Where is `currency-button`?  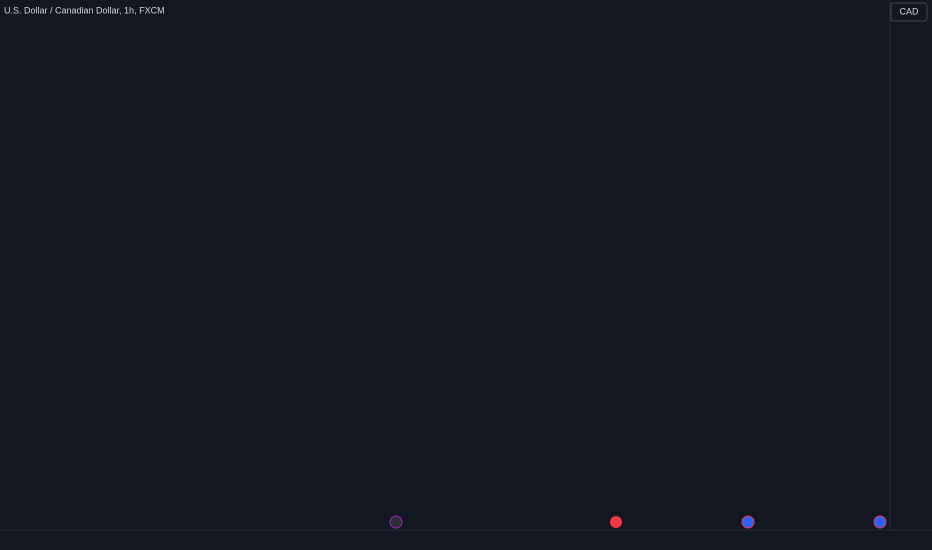 currency-button is located at coordinates (909, 12).